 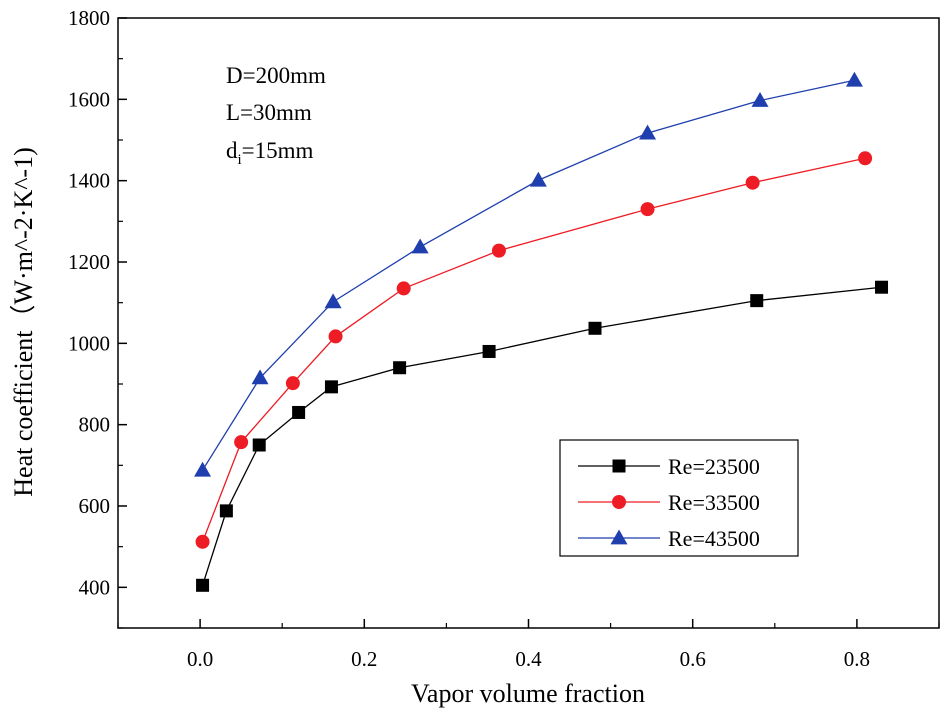 I want to click on y-axis-label: Heat coefficient（W·m^-2·K^-1), so click(x=23, y=322).